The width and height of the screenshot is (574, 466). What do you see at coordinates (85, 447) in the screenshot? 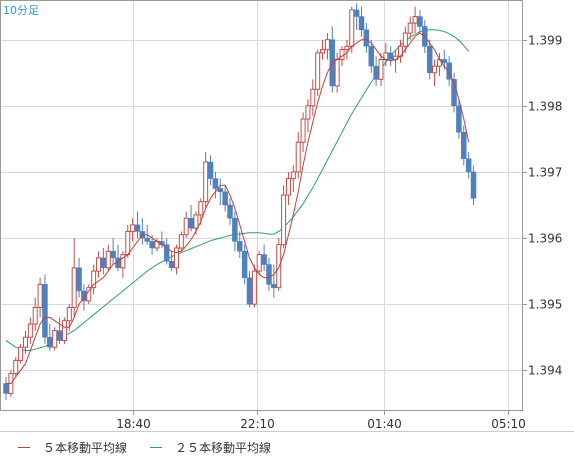
I see `legend-label: ５本移動平均線` at bounding box center [85, 447].